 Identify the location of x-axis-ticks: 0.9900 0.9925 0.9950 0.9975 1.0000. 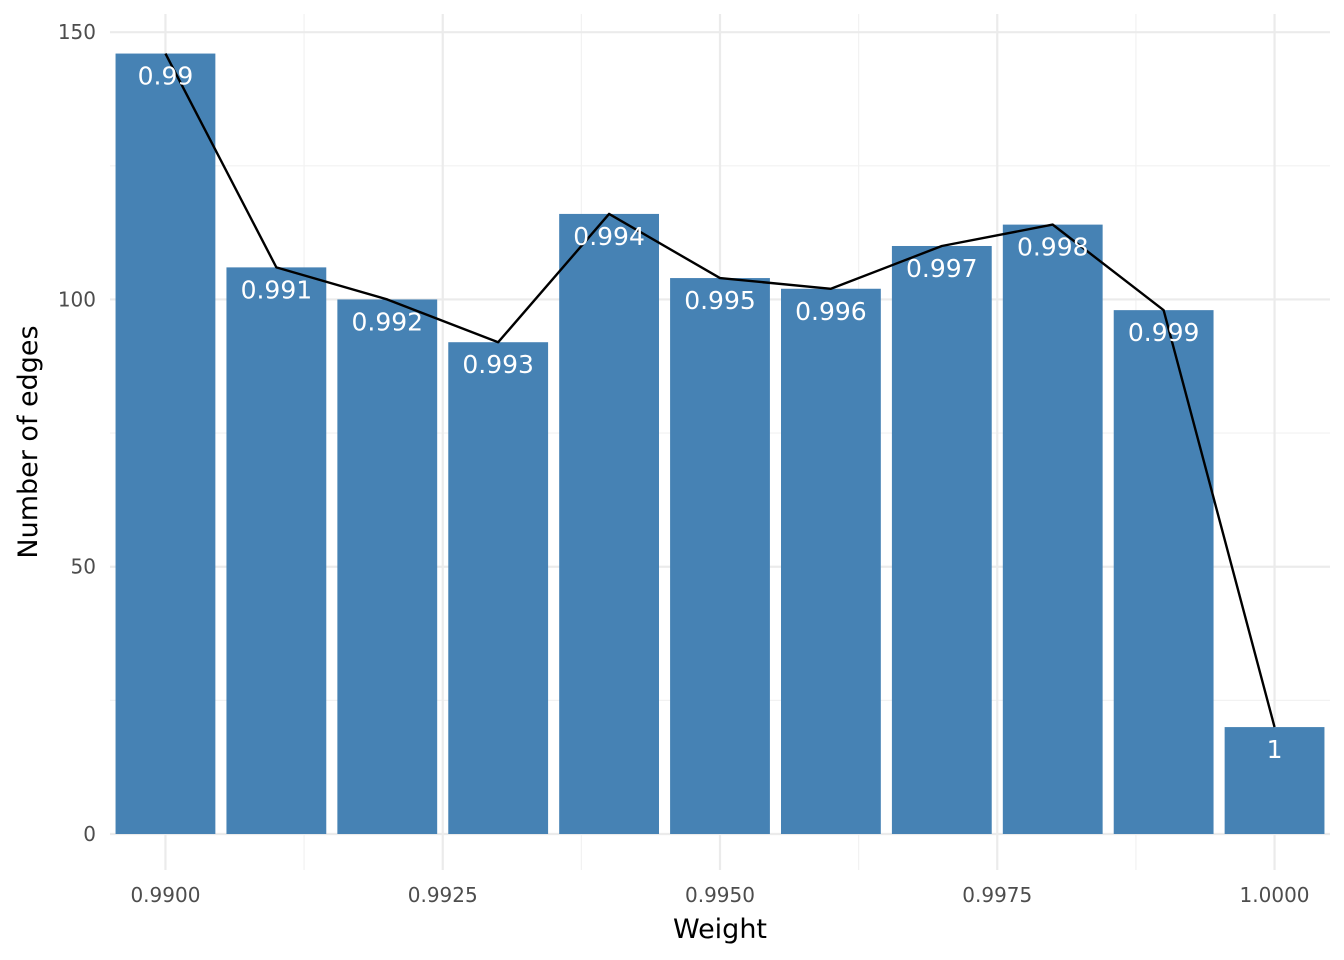
(719, 895).